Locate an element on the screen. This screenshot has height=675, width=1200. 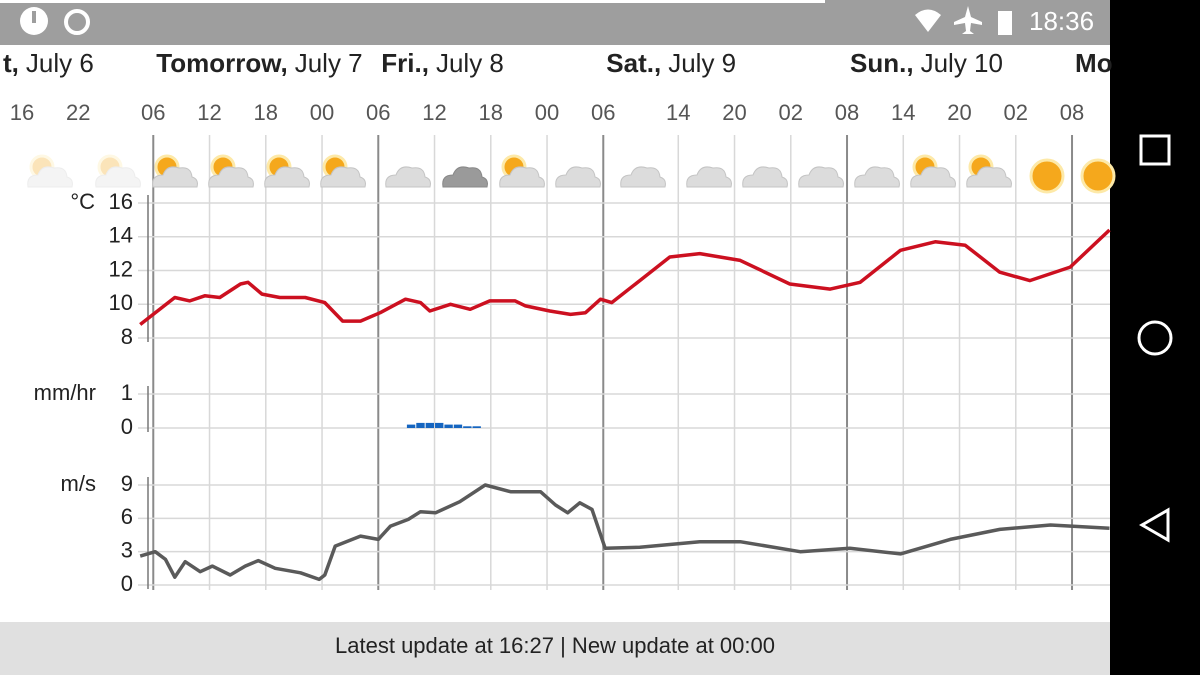
day-name: Sat., is located at coordinates (633, 63).